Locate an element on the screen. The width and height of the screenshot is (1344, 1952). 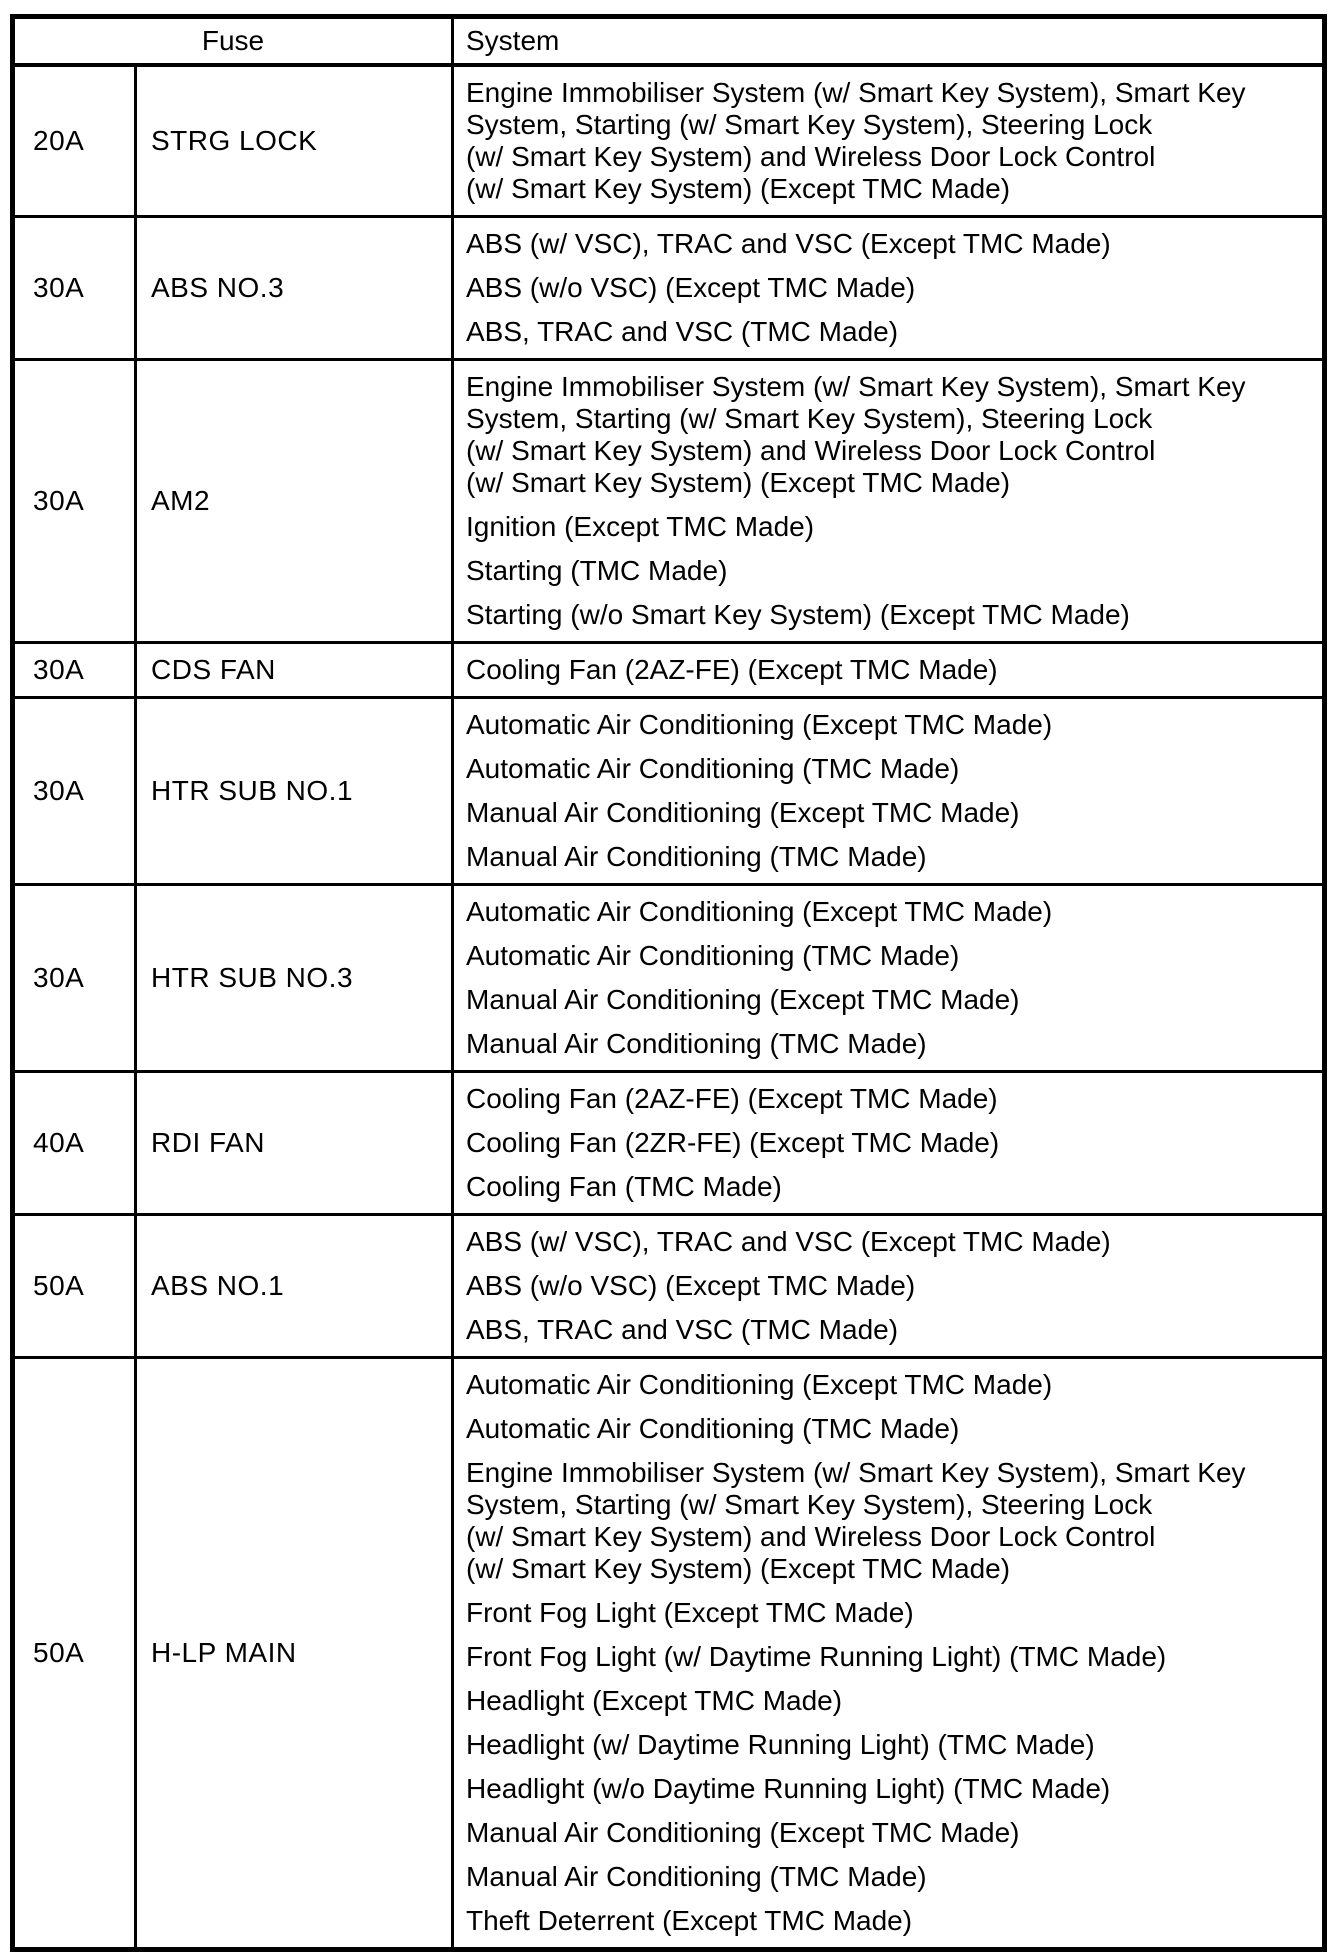
system-entry: Ignition (Except TMC Made) is located at coordinates (640, 526).